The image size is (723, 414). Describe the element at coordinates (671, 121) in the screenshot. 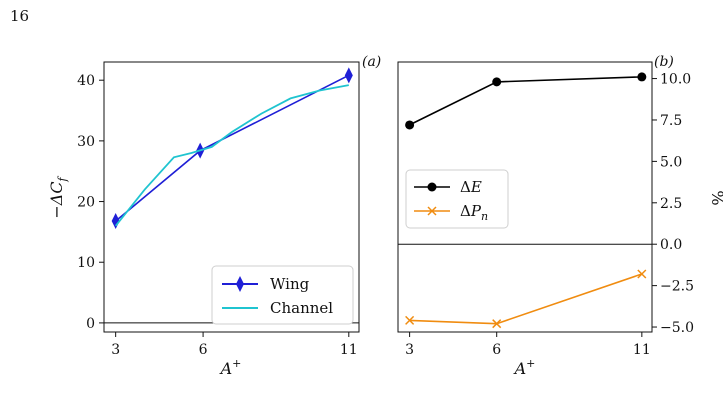

I see `y-tick-label: 7.5` at that location.